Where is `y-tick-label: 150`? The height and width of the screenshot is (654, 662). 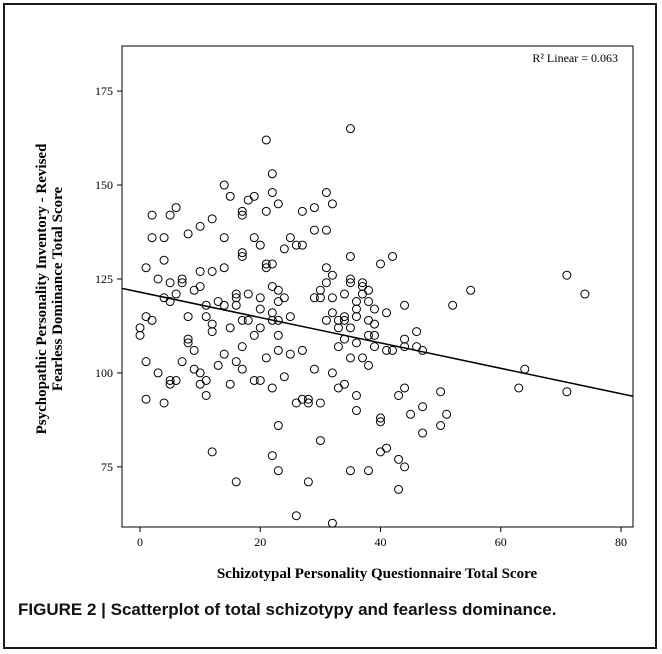
y-tick-label: 150 is located at coordinates (104, 185).